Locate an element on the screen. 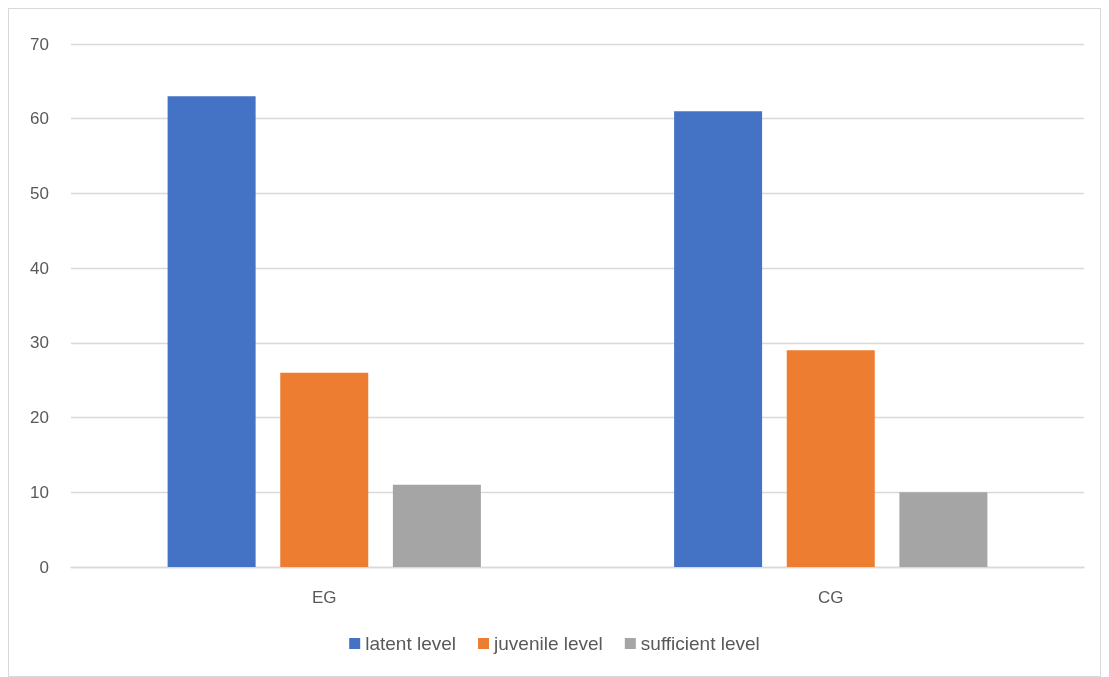 This screenshot has height=677, width=1109. x-tick-label: CG is located at coordinates (831, 597).